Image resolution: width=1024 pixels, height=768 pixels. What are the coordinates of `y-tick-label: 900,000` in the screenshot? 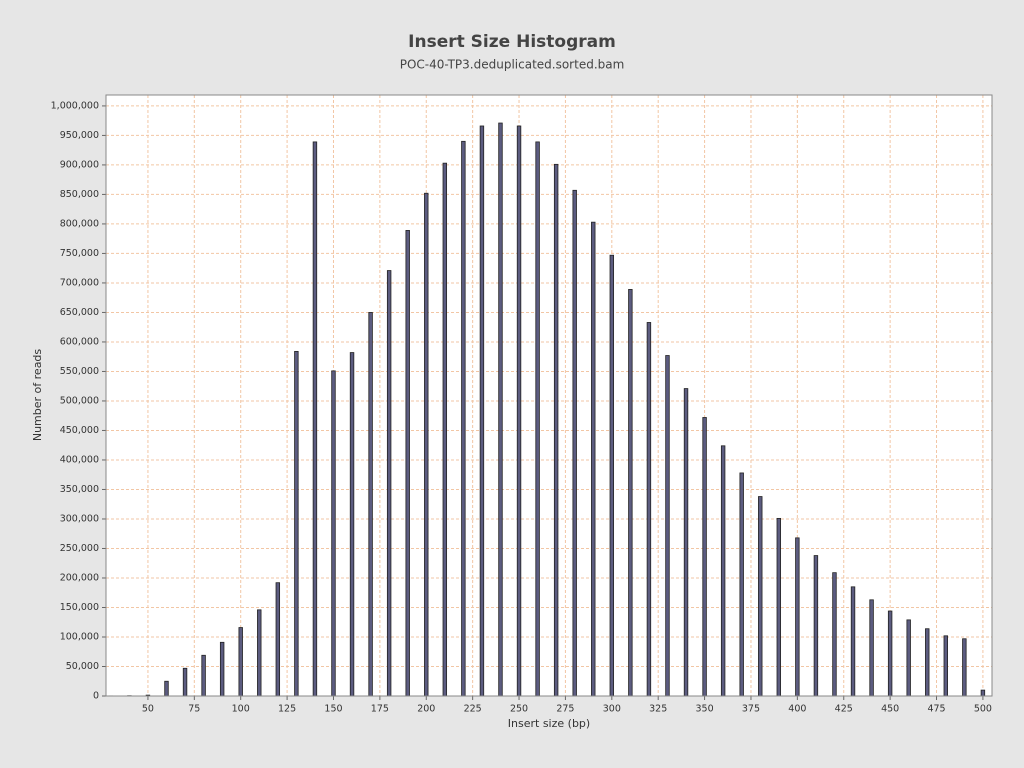 It's located at (79, 164).